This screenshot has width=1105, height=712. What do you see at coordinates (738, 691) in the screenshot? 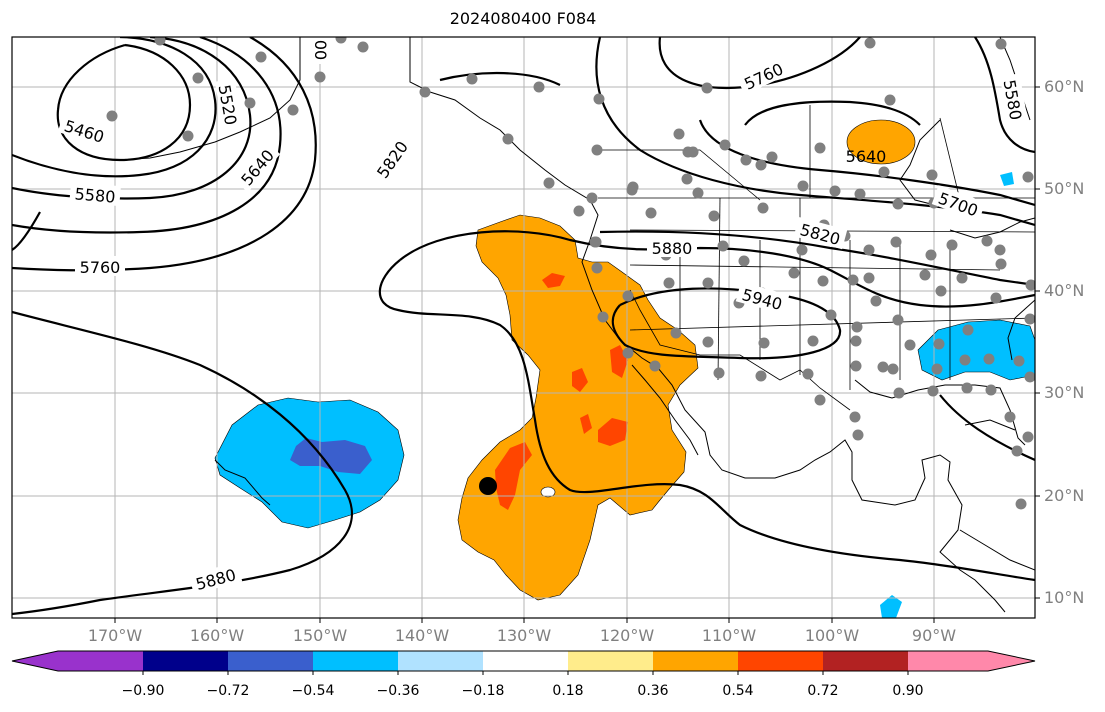
I see `colorbar-tick-label: 0.54` at bounding box center [738, 691].